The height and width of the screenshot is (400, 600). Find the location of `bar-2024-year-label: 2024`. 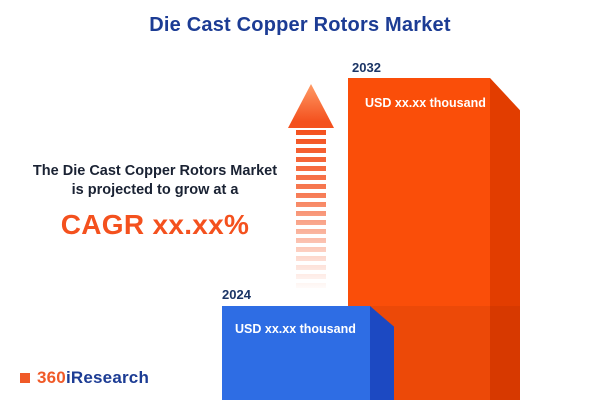

bar-2024-year-label: 2024 is located at coordinates (236, 294).